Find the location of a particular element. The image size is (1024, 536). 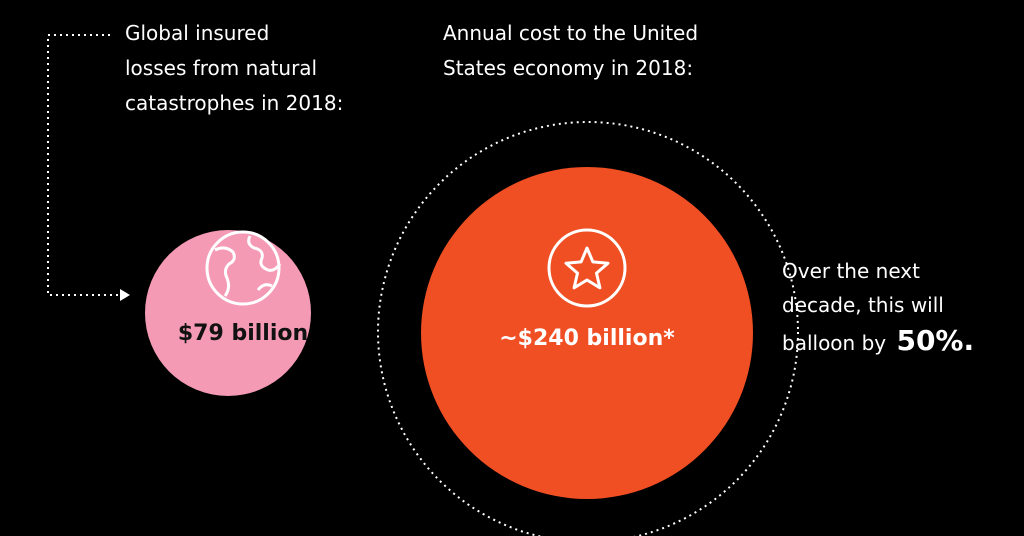

note-highlight: 50%. is located at coordinates (935, 340).